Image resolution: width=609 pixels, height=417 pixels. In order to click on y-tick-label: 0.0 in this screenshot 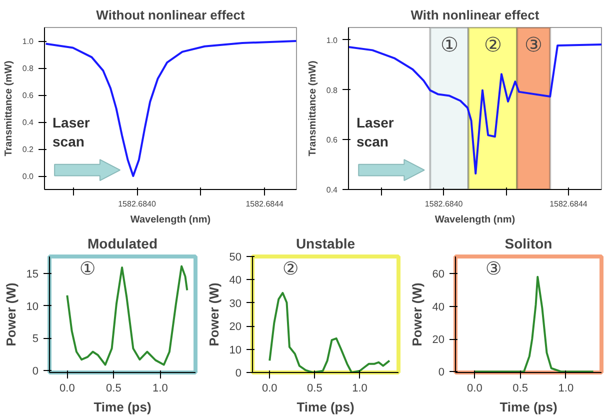, I will do `click(28, 176)`.